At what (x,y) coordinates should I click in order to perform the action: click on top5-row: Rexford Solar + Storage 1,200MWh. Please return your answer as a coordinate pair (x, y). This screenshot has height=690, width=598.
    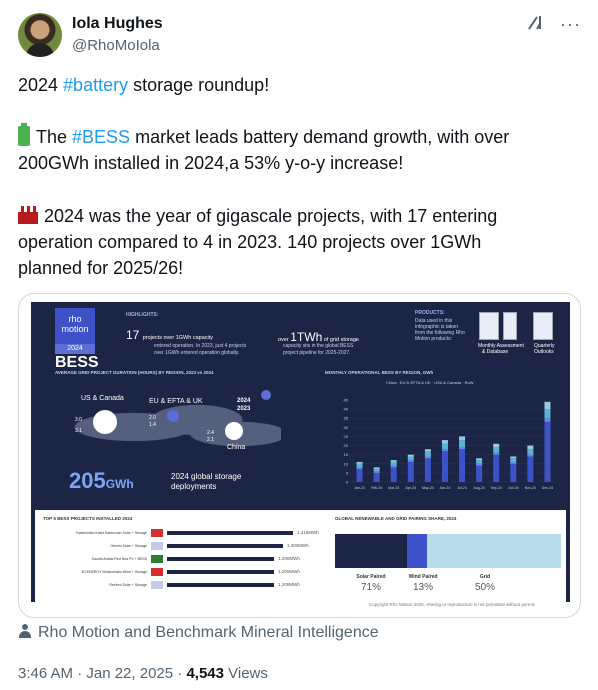
    Looking at the image, I should click on (183, 585).